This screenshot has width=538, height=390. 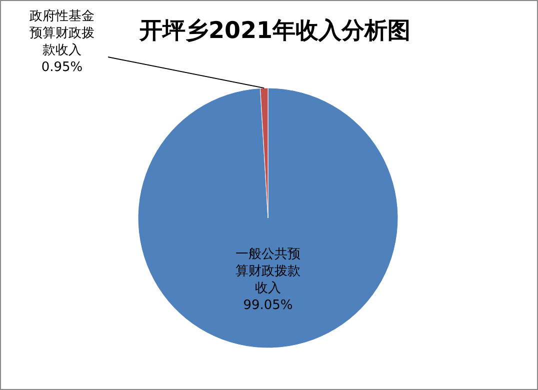 What do you see at coordinates (268, 271) in the screenshot?
I see `slice-label: 一般公共预算财政拨款收入` at bounding box center [268, 271].